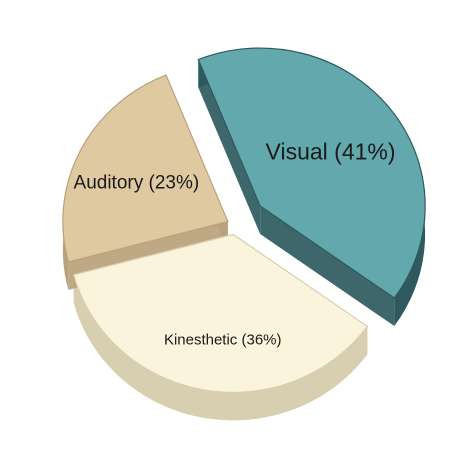 Image resolution: width=450 pixels, height=455 pixels. What do you see at coordinates (331, 152) in the screenshot?
I see `data-label-visual: Visual (41%)` at bounding box center [331, 152].